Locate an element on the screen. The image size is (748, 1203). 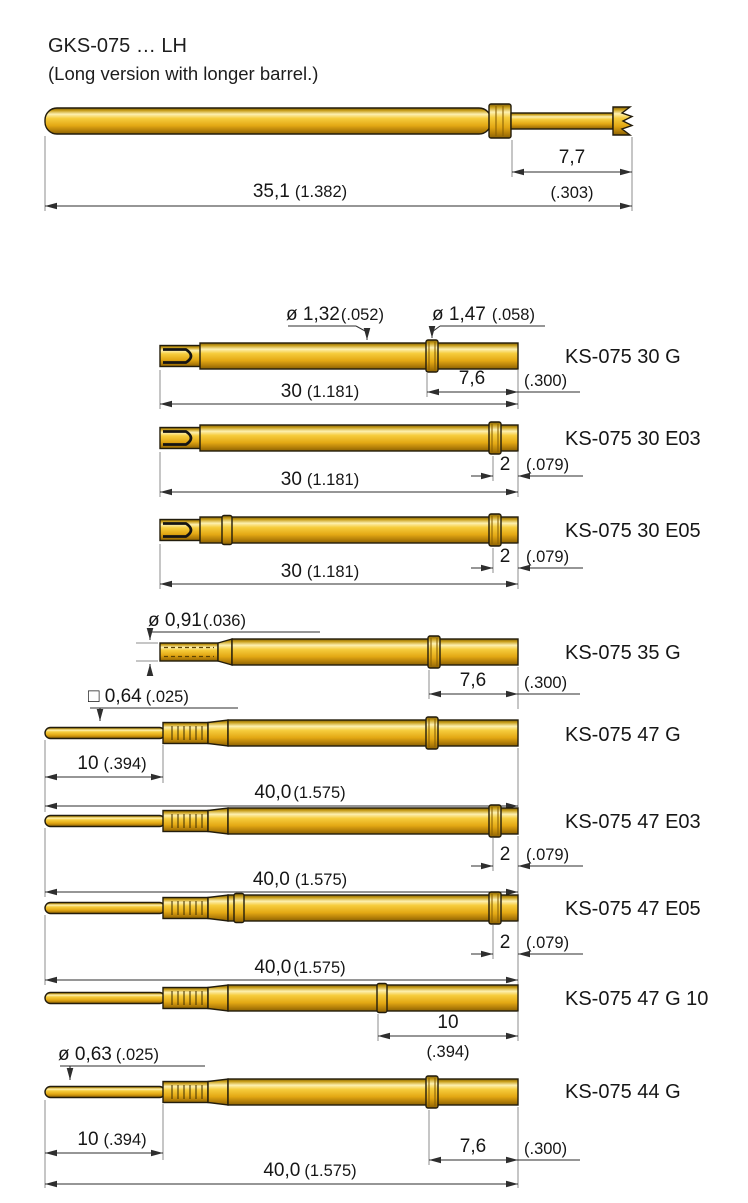
probe-row-47e05: 2 (.079) 40,0 (1.575) KS-075 47 E05 is located at coordinates (372, 938).